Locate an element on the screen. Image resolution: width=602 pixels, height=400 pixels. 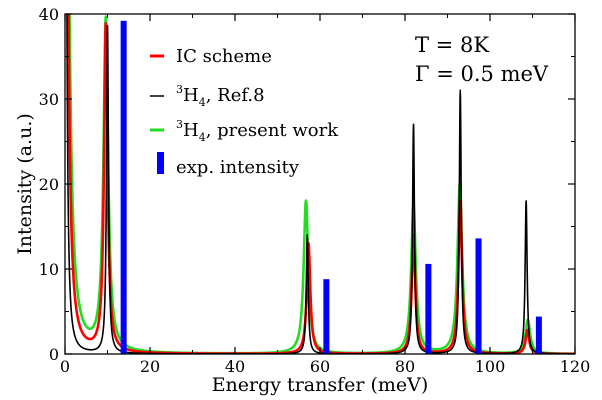
legend-present-superscript: 3 is located at coordinates (179, 124).